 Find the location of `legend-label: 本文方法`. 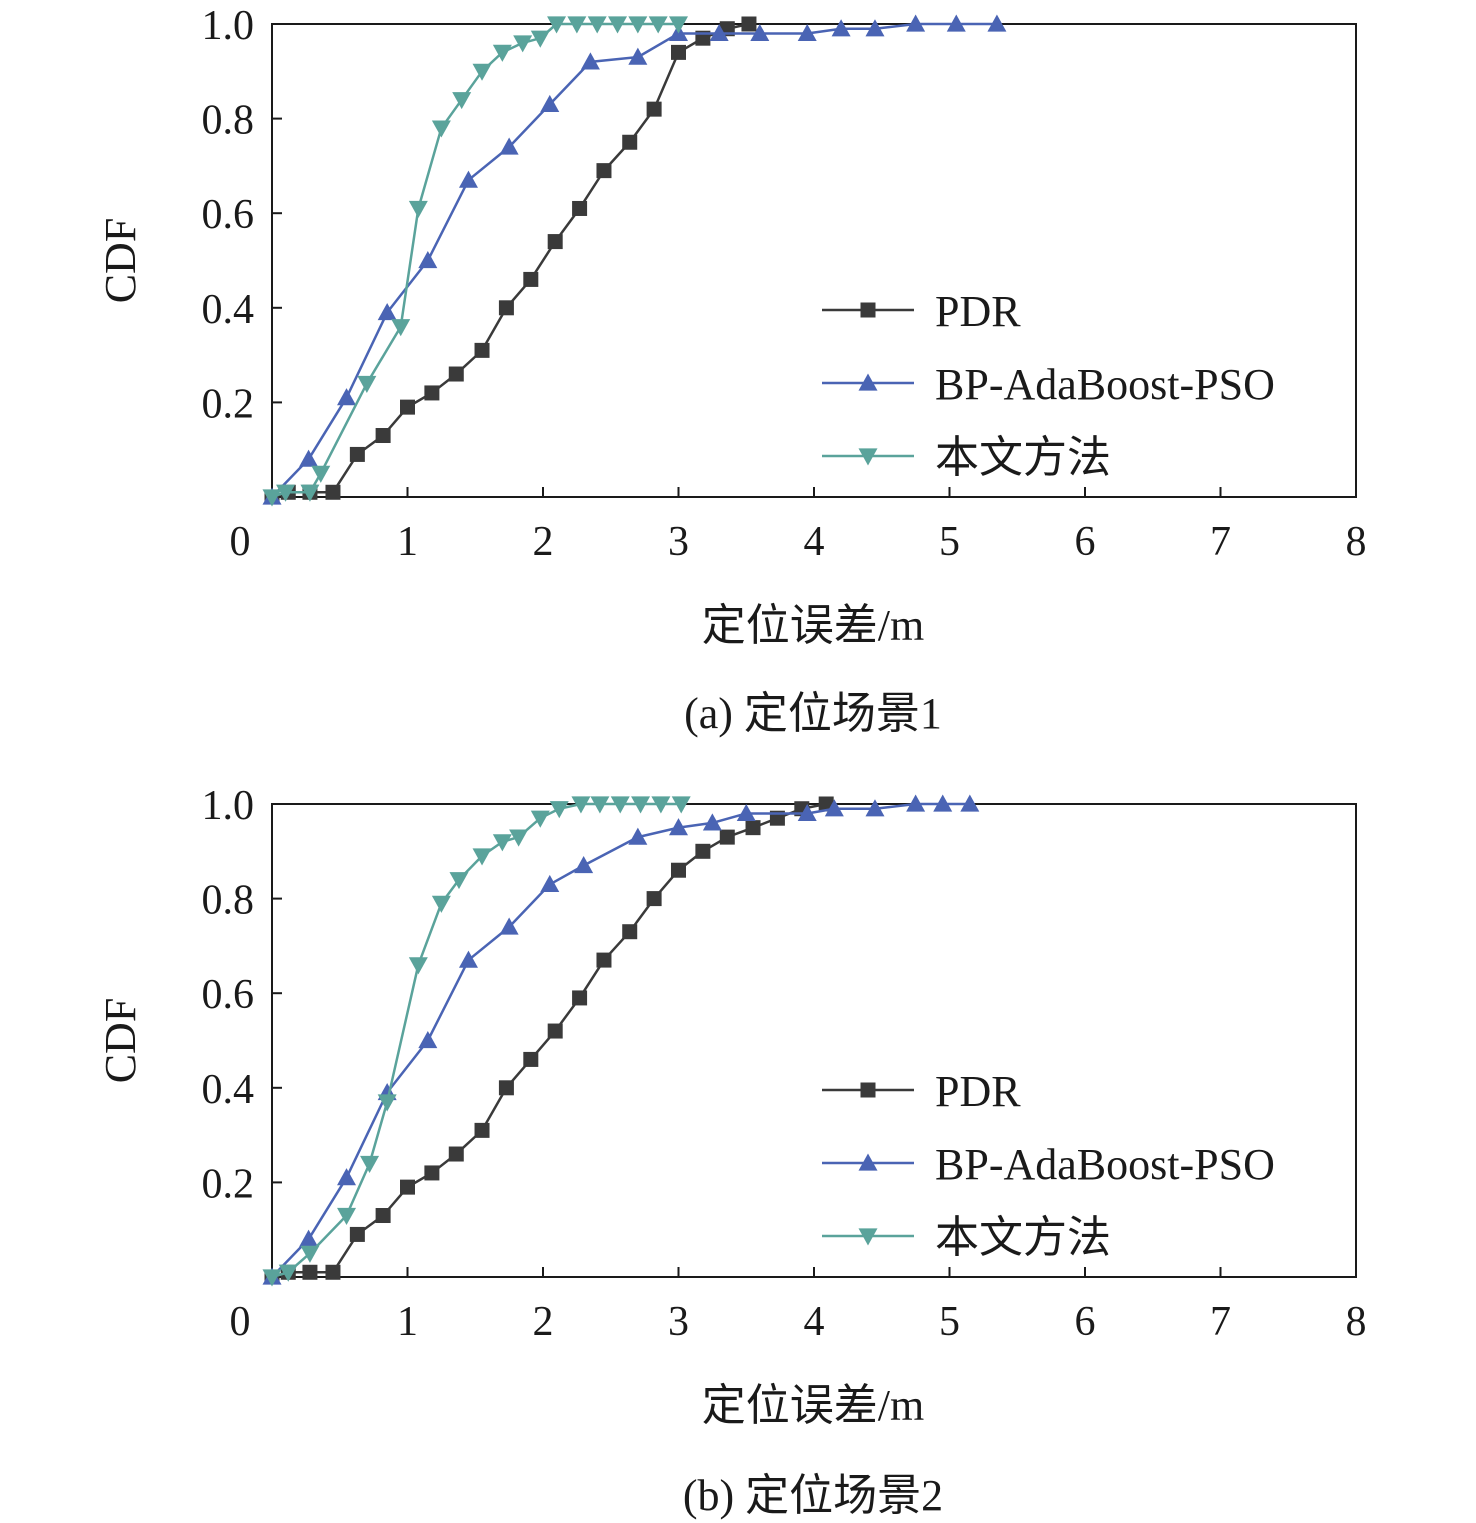

legend-label: 本文方法 is located at coordinates (1023, 1237).